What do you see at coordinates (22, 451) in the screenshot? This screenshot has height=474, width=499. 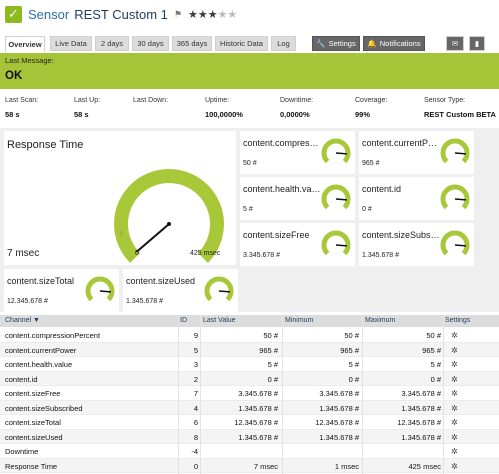 I see `channel-name: Downtime` at bounding box center [22, 451].